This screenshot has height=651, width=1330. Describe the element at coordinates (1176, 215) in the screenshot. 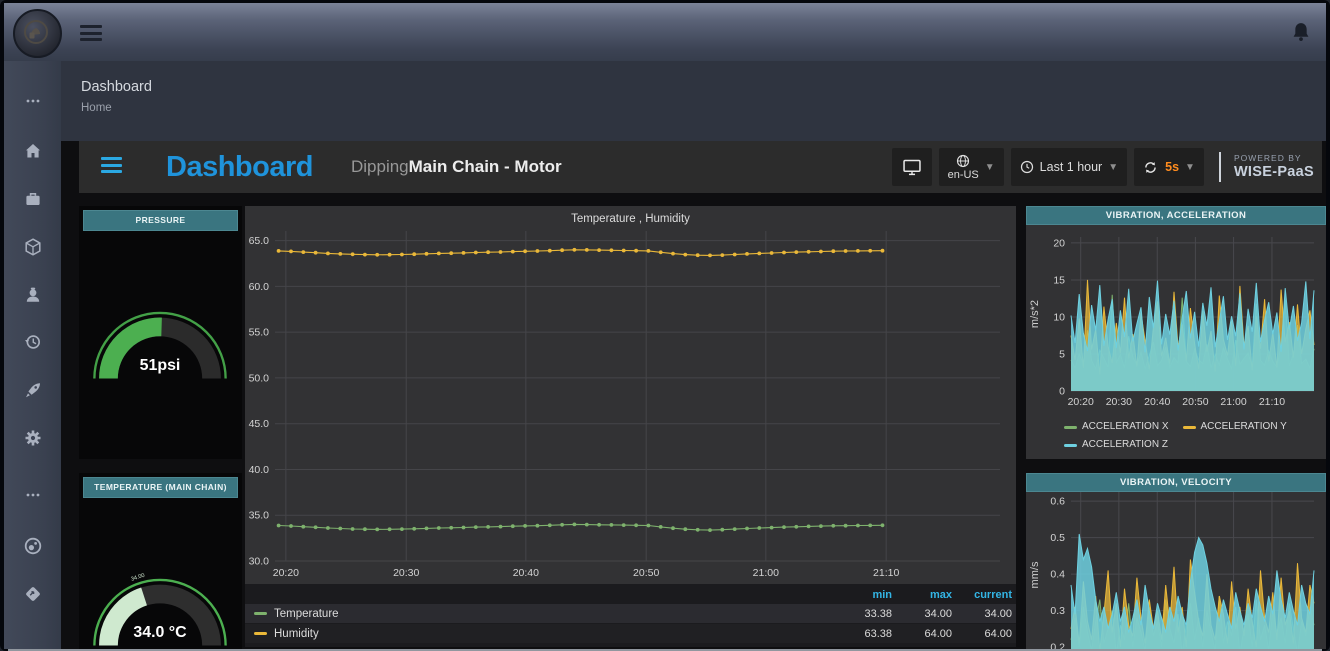

I see `acceleration-panel-title: VIBRATION, ACCELERATION` at that location.